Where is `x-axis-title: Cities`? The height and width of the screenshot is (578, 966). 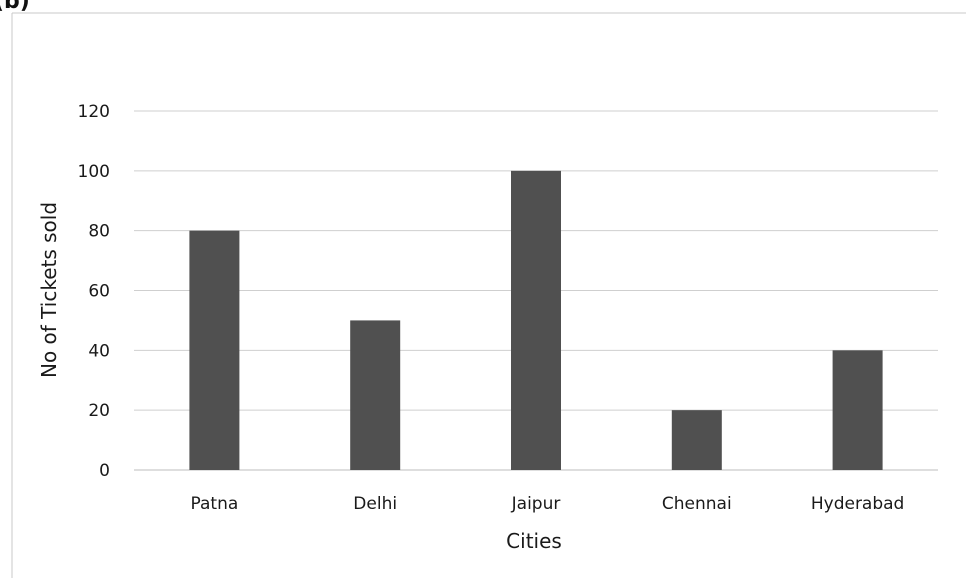
x-axis-title: Cities is located at coordinates (534, 541).